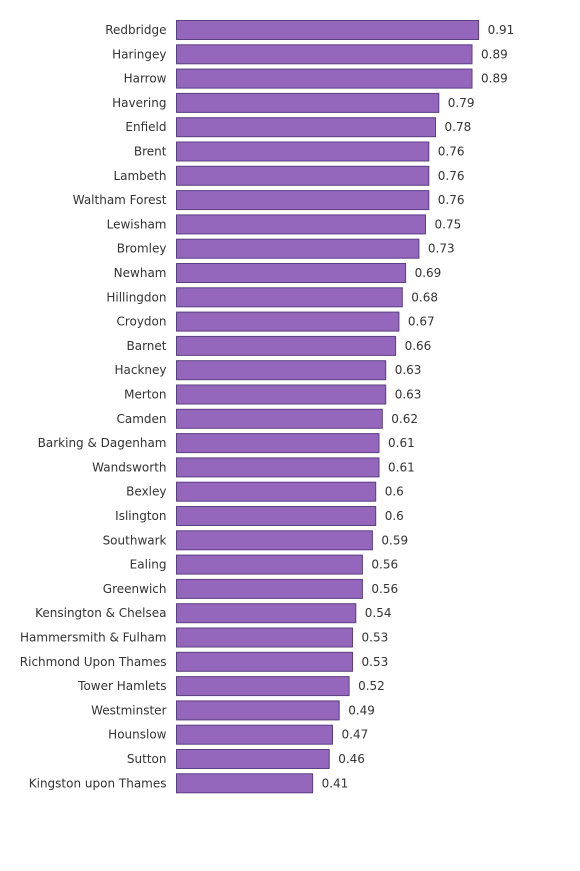 The height and width of the screenshot is (871, 580). Describe the element at coordinates (139, 176) in the screenshot. I see `category-label: Lambeth` at that location.